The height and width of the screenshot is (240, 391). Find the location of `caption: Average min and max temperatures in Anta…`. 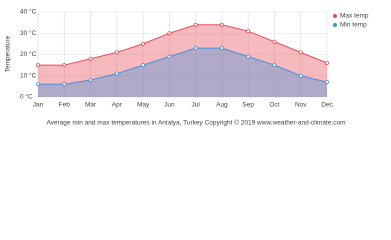

caption: Average min and max temperatures in Anta… is located at coordinates (195, 123).